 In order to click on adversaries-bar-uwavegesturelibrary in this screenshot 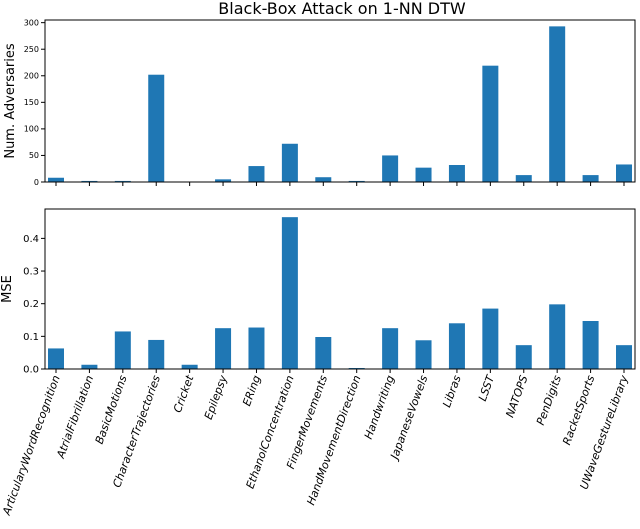, I will do `click(624, 173)`.